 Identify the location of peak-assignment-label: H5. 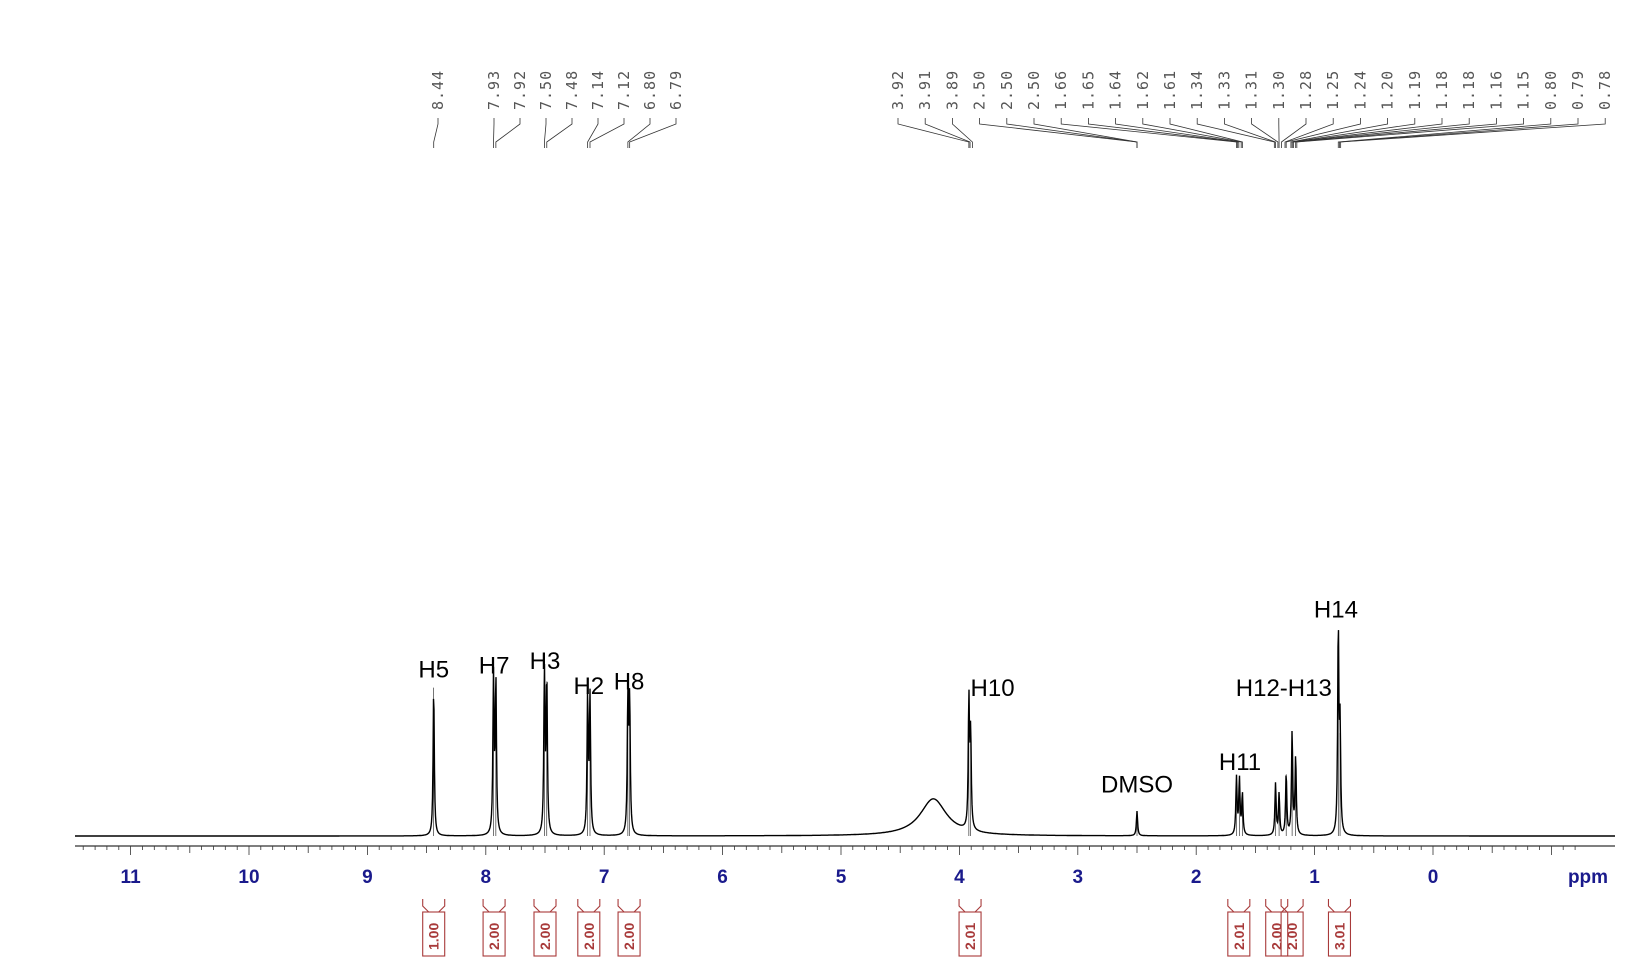
(433, 669).